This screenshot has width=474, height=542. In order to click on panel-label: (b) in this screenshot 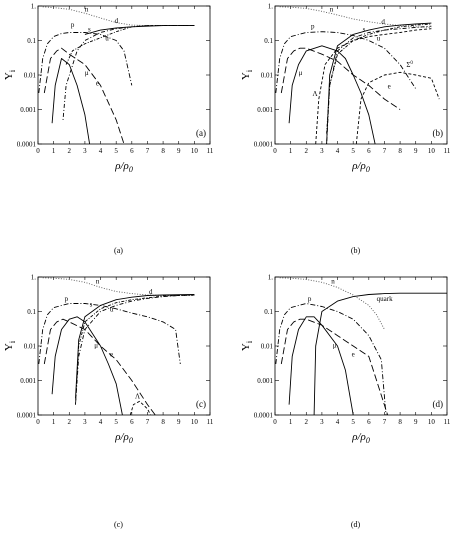, I will do `click(438, 133)`.